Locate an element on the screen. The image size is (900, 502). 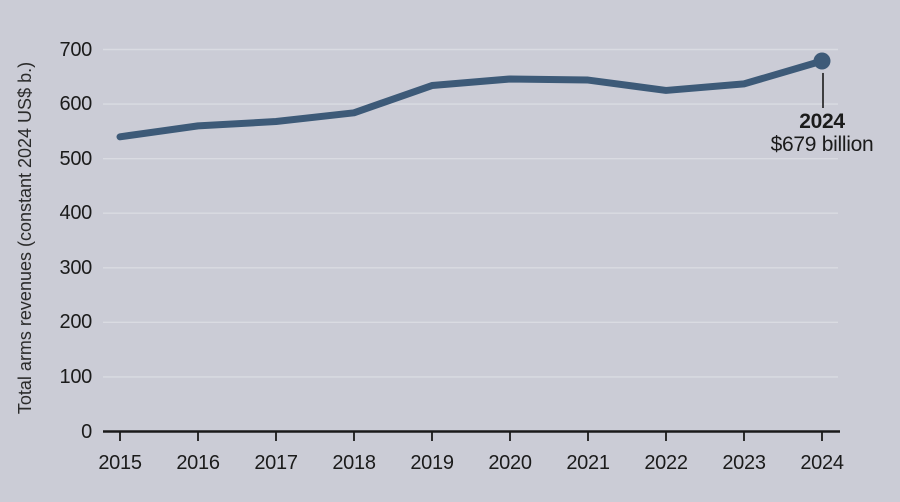
y-tick-label: 200 is located at coordinates (76, 322).